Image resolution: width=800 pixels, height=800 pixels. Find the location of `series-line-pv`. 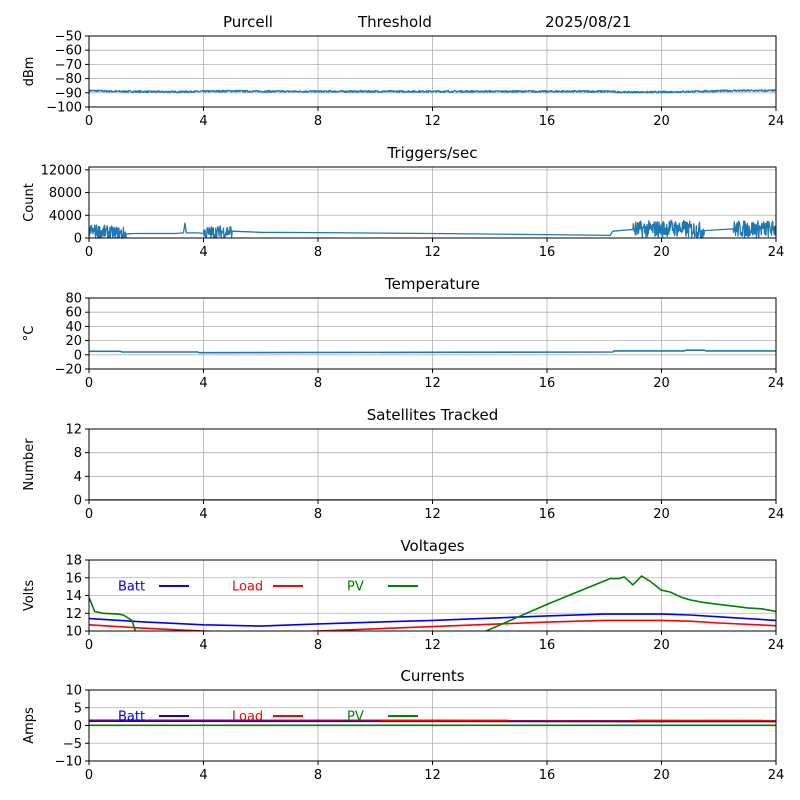

series-line-pv is located at coordinates (432, 603).